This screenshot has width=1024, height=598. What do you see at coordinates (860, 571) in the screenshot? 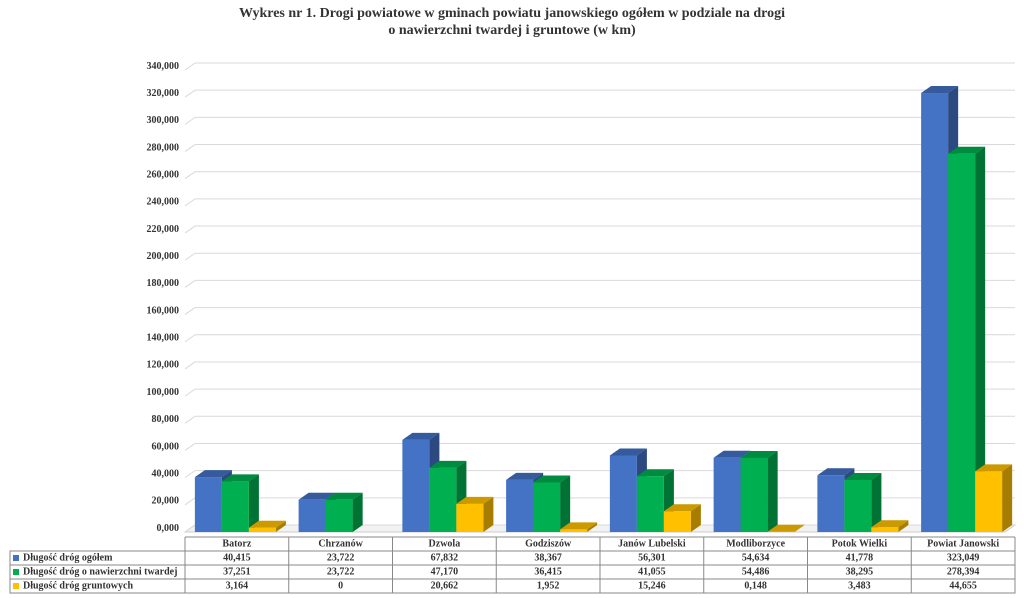
I see `data-label: 38,295` at bounding box center [860, 571].